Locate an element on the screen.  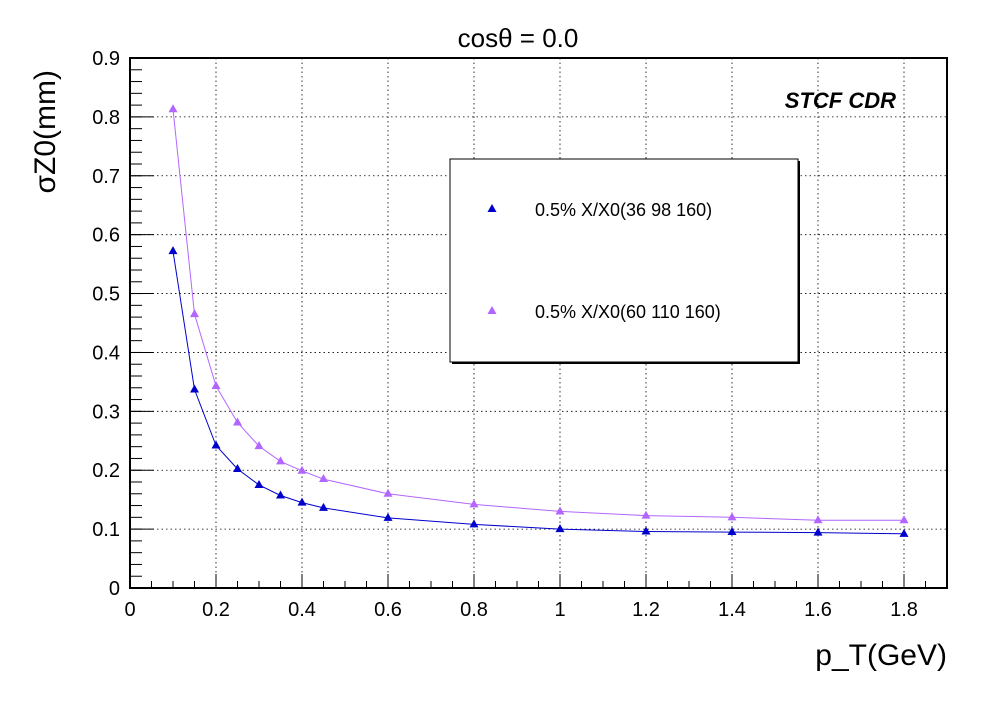
y-tick-label: 0.5 is located at coordinates (106, 295).